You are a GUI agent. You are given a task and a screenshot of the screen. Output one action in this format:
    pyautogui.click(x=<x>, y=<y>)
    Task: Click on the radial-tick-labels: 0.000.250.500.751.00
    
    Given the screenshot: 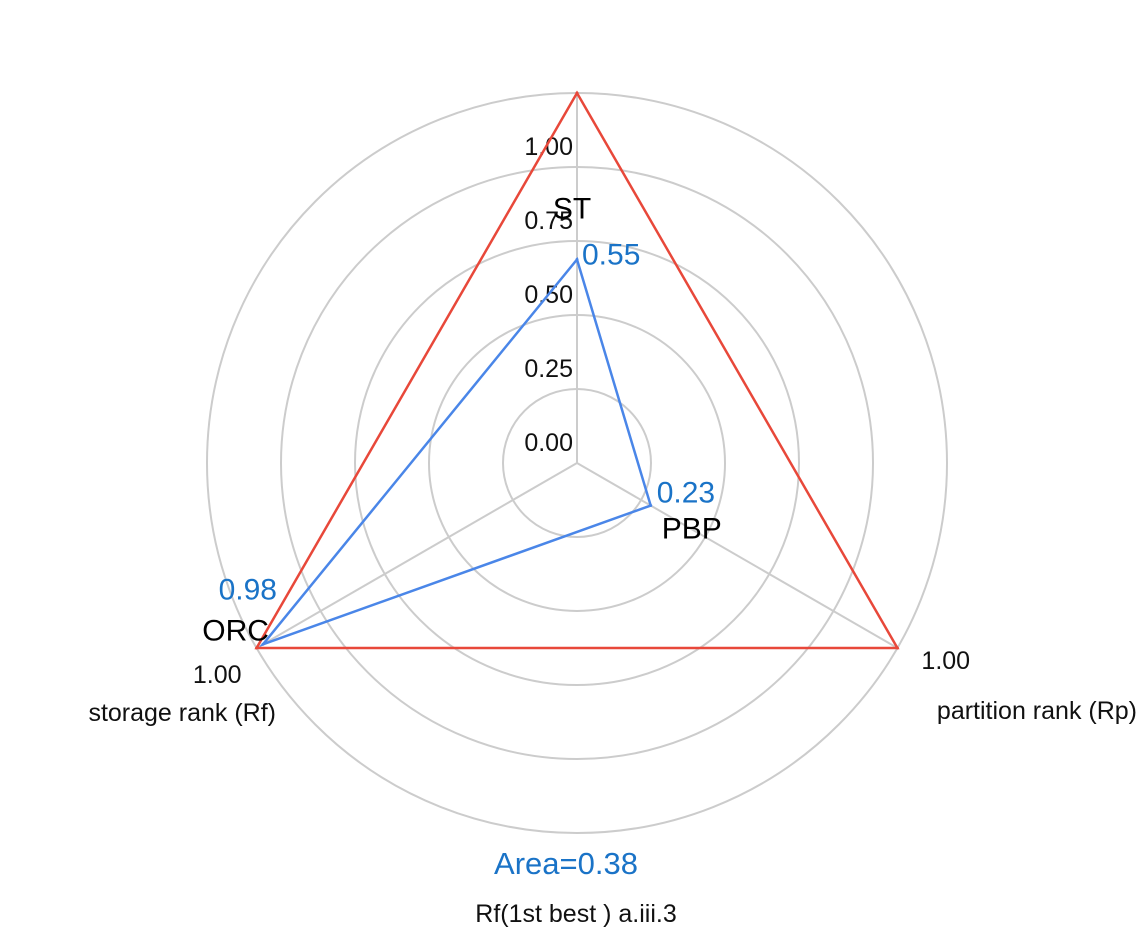 What is the action you would take?
    pyautogui.click(x=548, y=295)
    